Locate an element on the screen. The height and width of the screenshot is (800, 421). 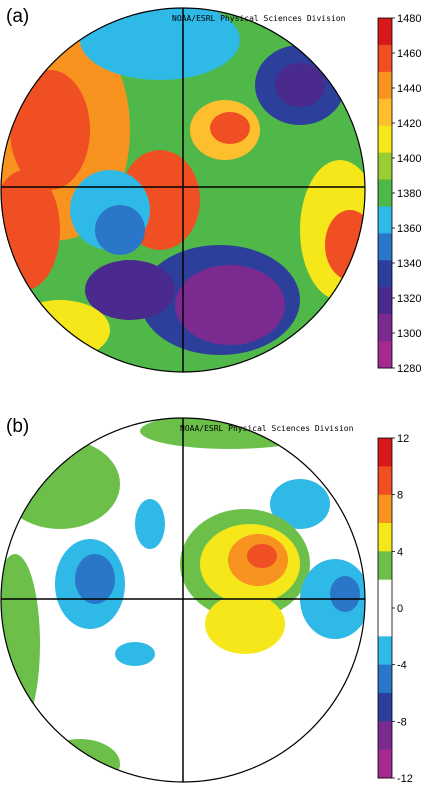
colorbar-tick-label: 8 is located at coordinates (400, 496).